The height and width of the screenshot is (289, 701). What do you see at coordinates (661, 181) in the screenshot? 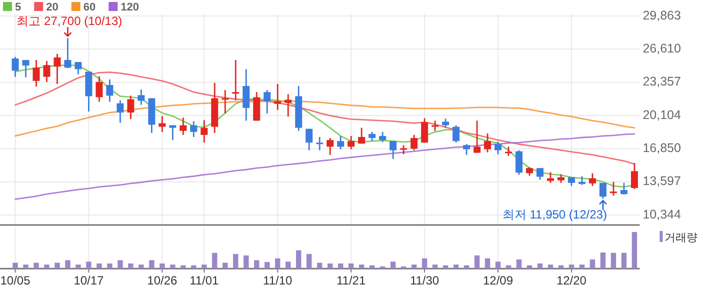
I see `y-tick-label: 13,597` at bounding box center [661, 181].